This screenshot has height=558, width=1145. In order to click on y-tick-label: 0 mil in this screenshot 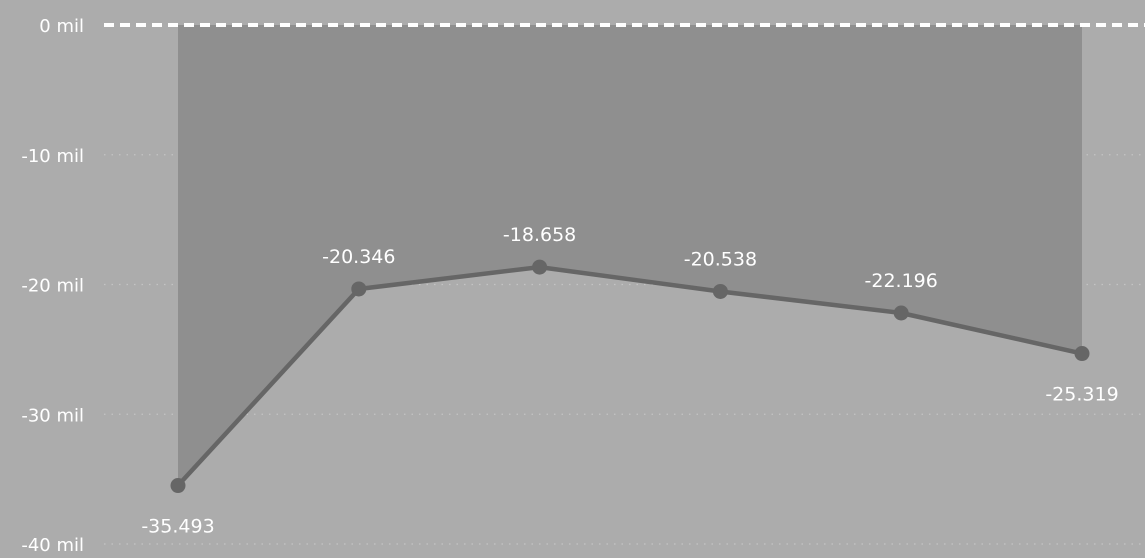, I will do `click(61, 26)`.